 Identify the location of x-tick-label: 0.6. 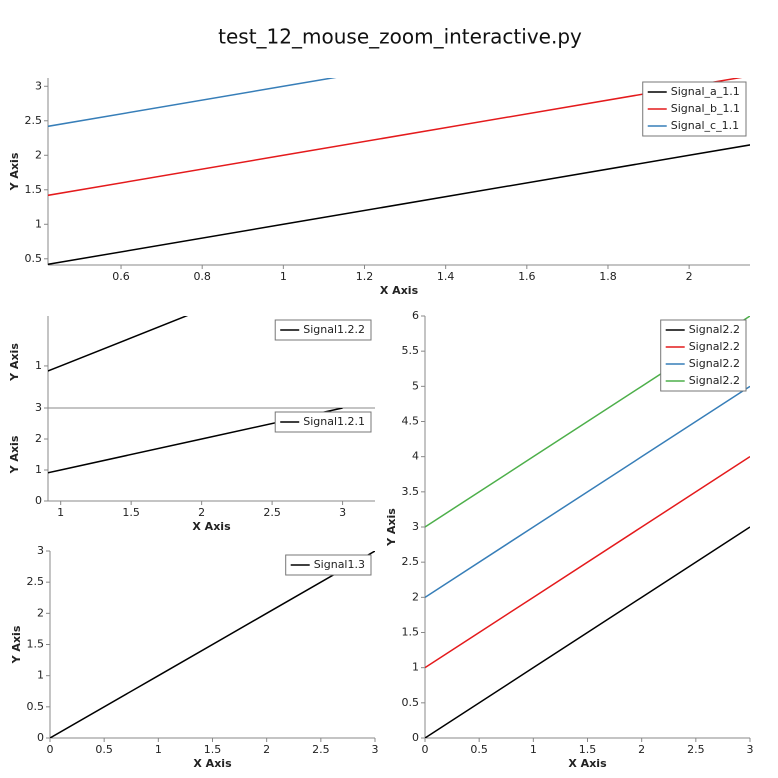
(121, 276).